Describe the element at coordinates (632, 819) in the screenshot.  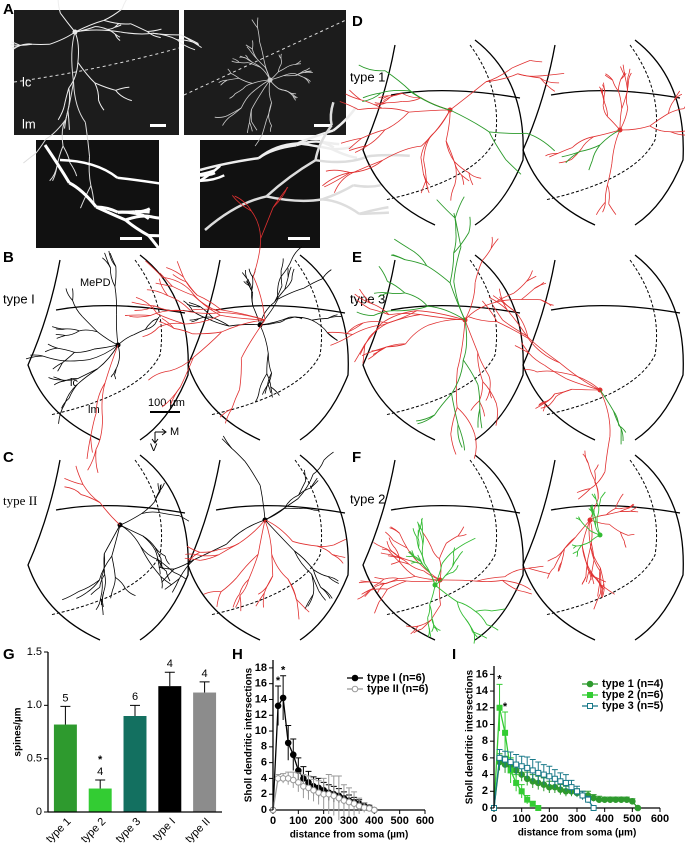
I see `x-tick-label: 500` at that location.